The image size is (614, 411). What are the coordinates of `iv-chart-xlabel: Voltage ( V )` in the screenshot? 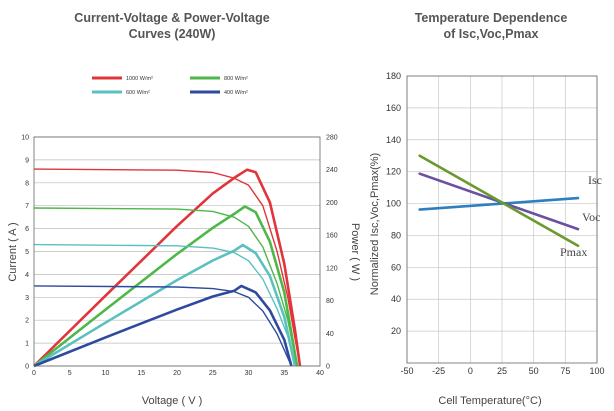 It's located at (172, 401).